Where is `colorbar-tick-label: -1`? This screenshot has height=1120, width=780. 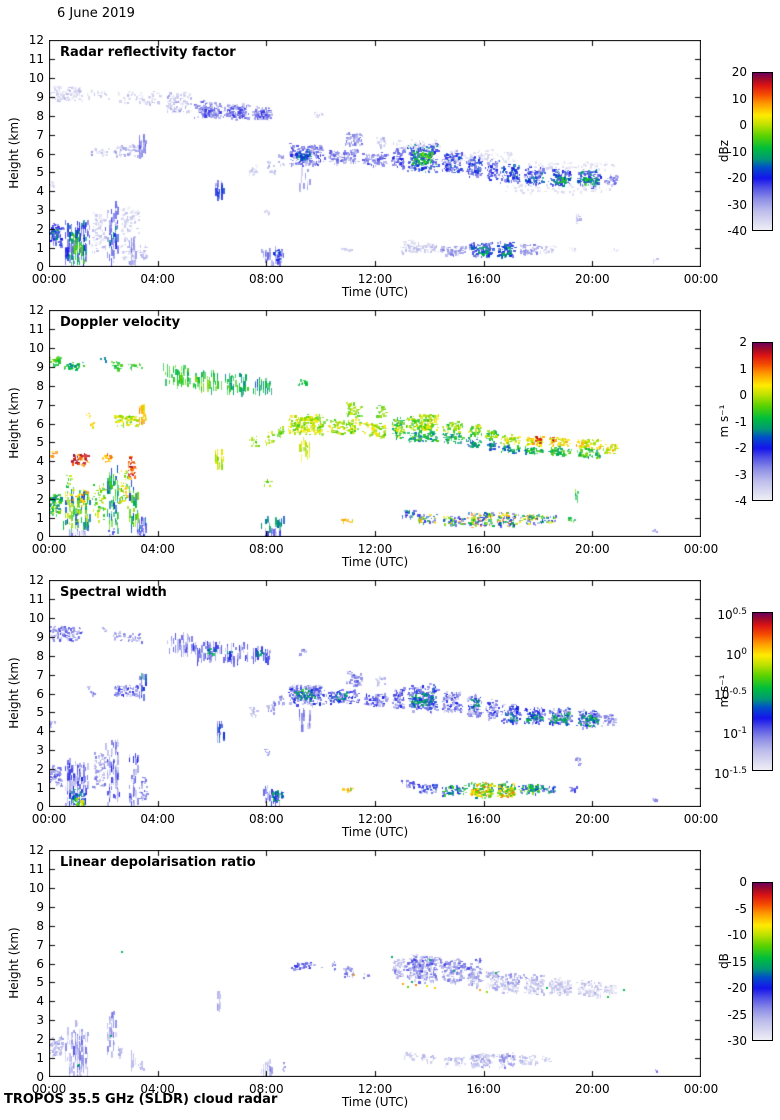 colorbar-tick-label: -1 is located at coordinates (741, 421).